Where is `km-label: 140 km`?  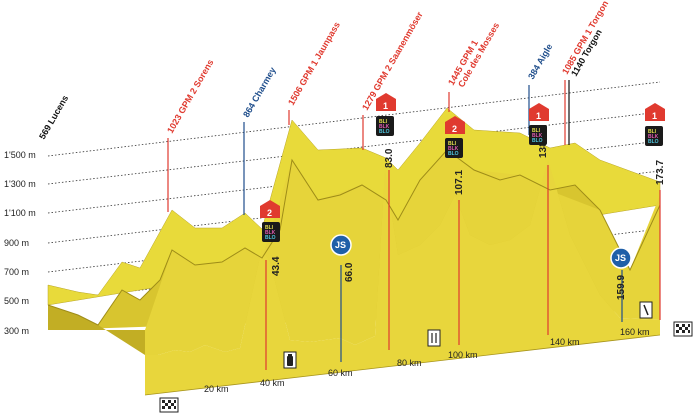
km-label: 140 km is located at coordinates (565, 342).